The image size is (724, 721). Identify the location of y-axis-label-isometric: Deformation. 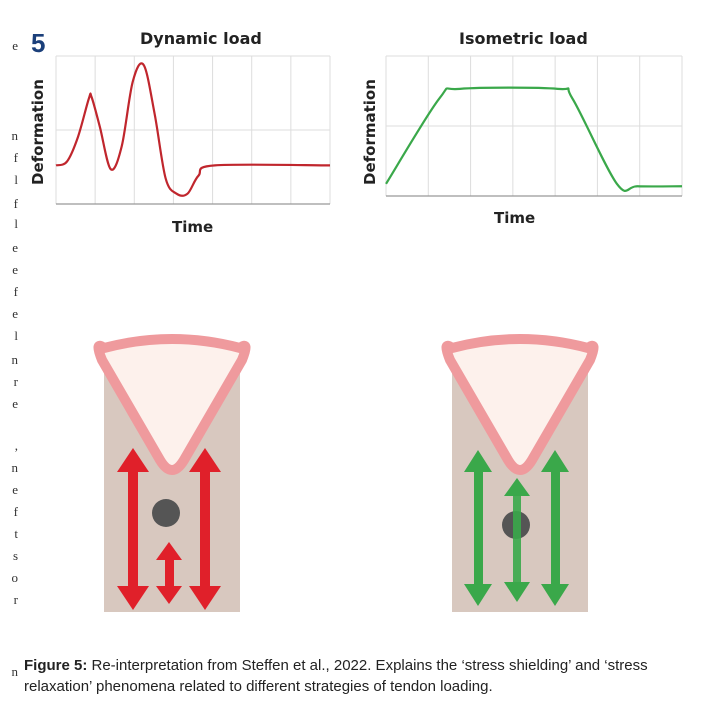
(370, 132).